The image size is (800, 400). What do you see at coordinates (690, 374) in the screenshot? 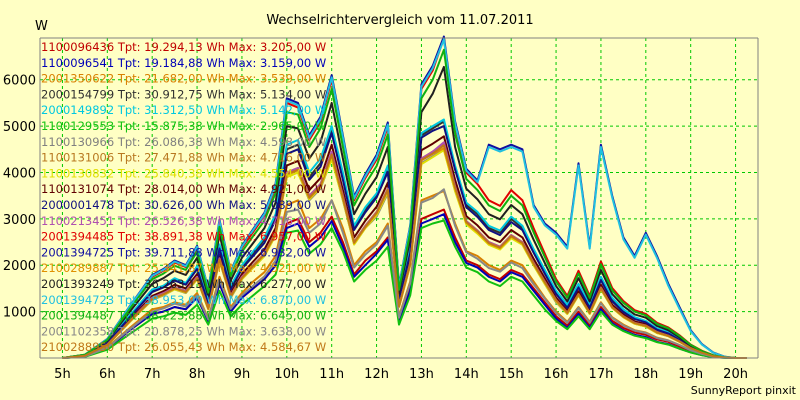
I see `x-tick-label: 19h` at bounding box center [690, 374].